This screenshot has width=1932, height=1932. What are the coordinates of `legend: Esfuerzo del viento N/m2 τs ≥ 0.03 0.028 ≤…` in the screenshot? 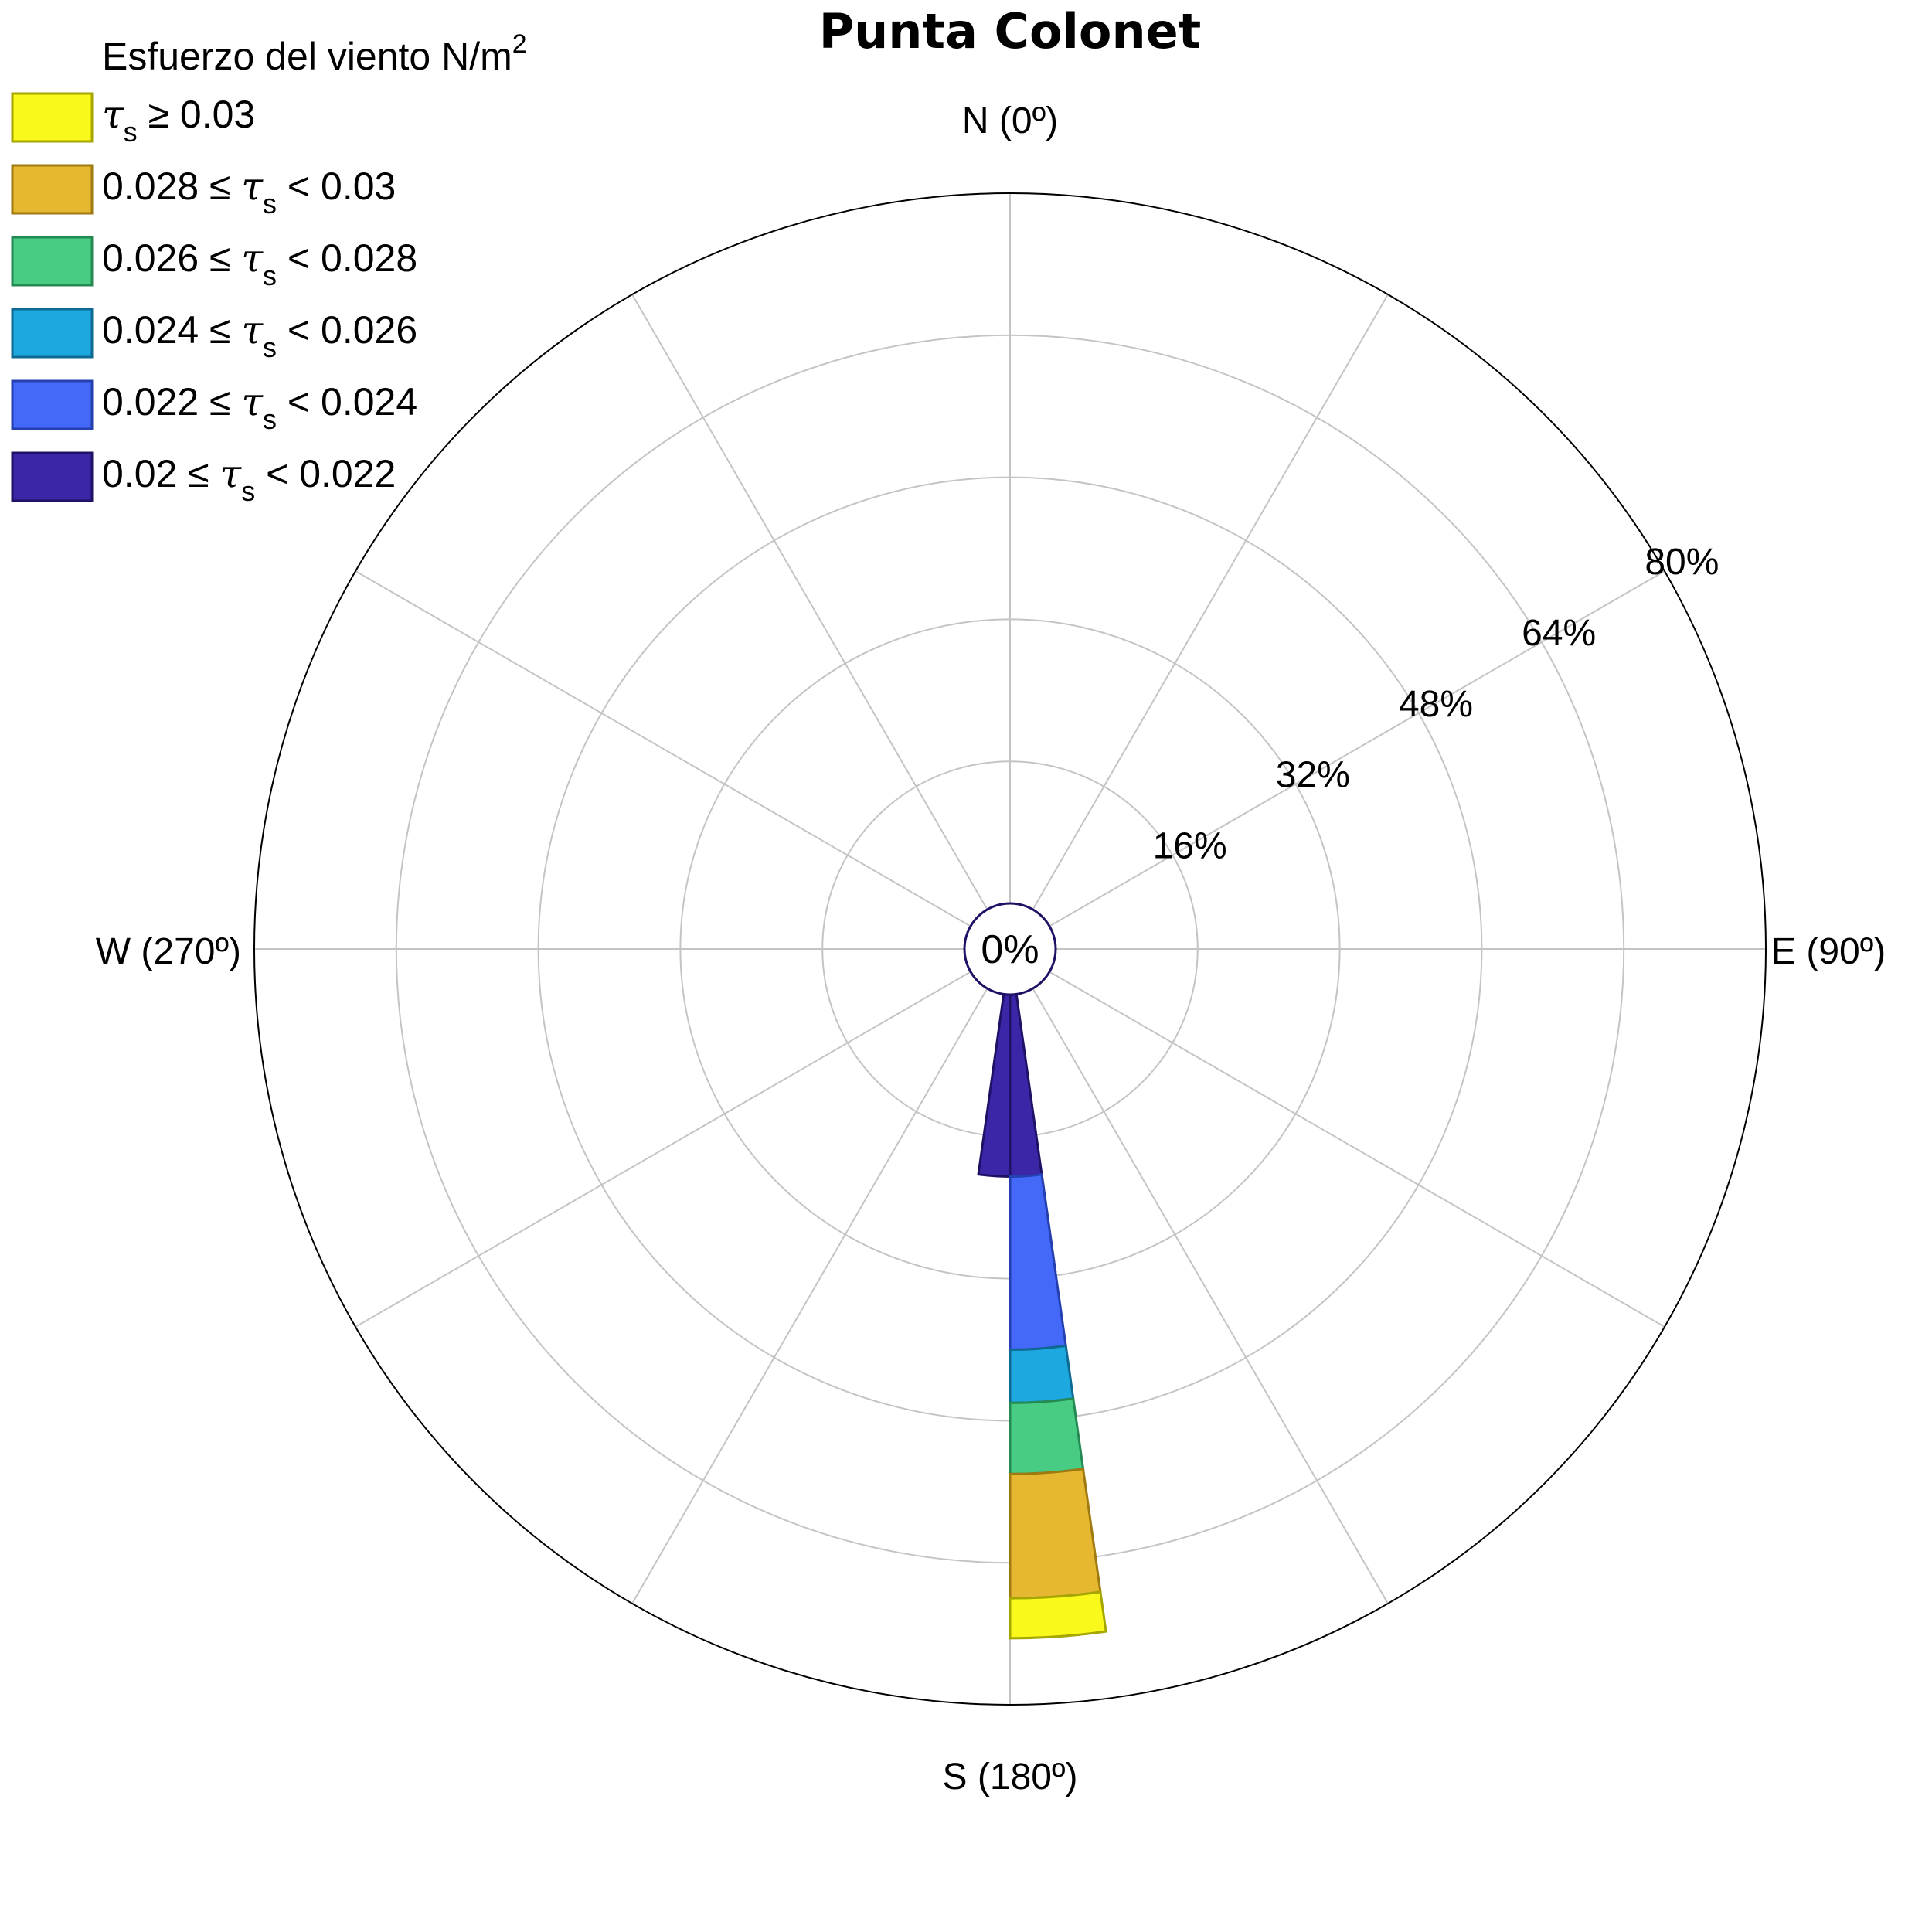 It's located at (269, 268).